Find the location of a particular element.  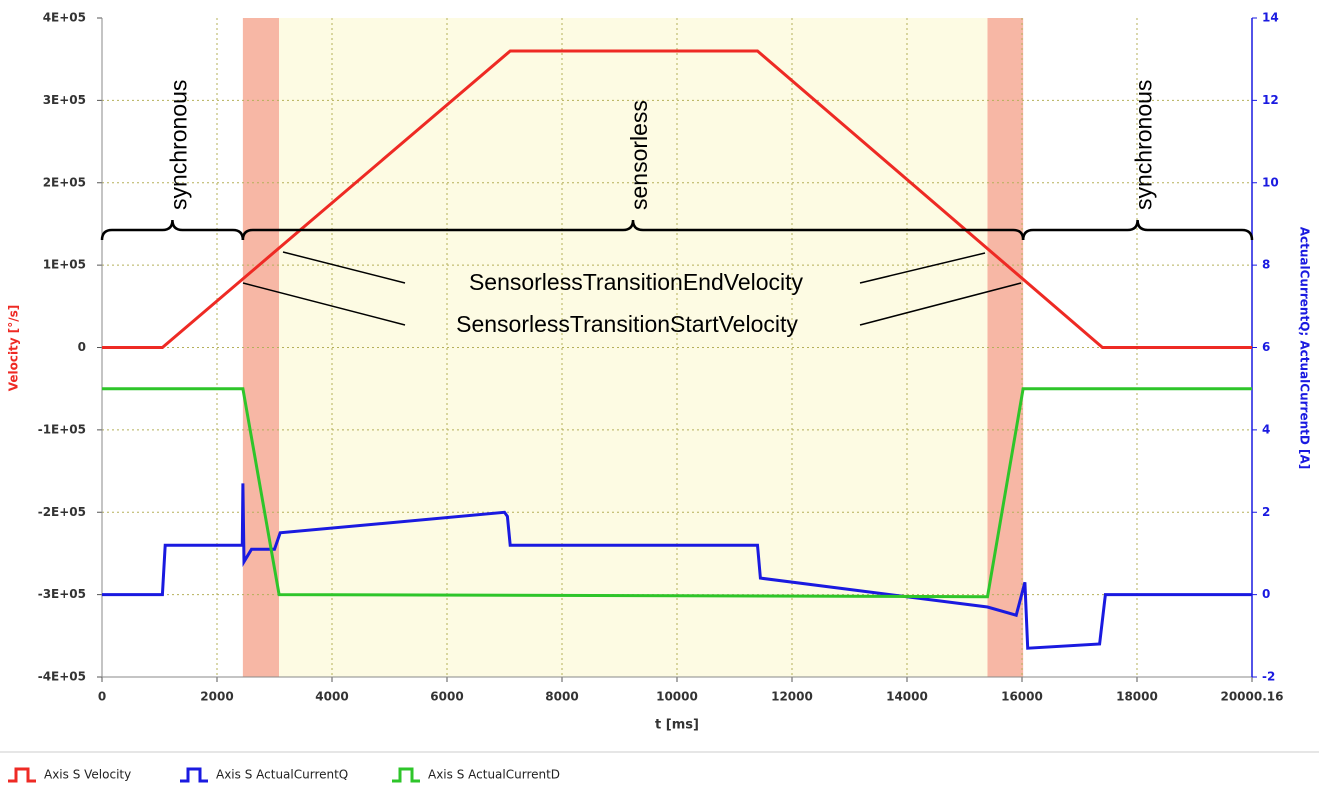

y-tick-label: 4E+05 is located at coordinates (64, 18).